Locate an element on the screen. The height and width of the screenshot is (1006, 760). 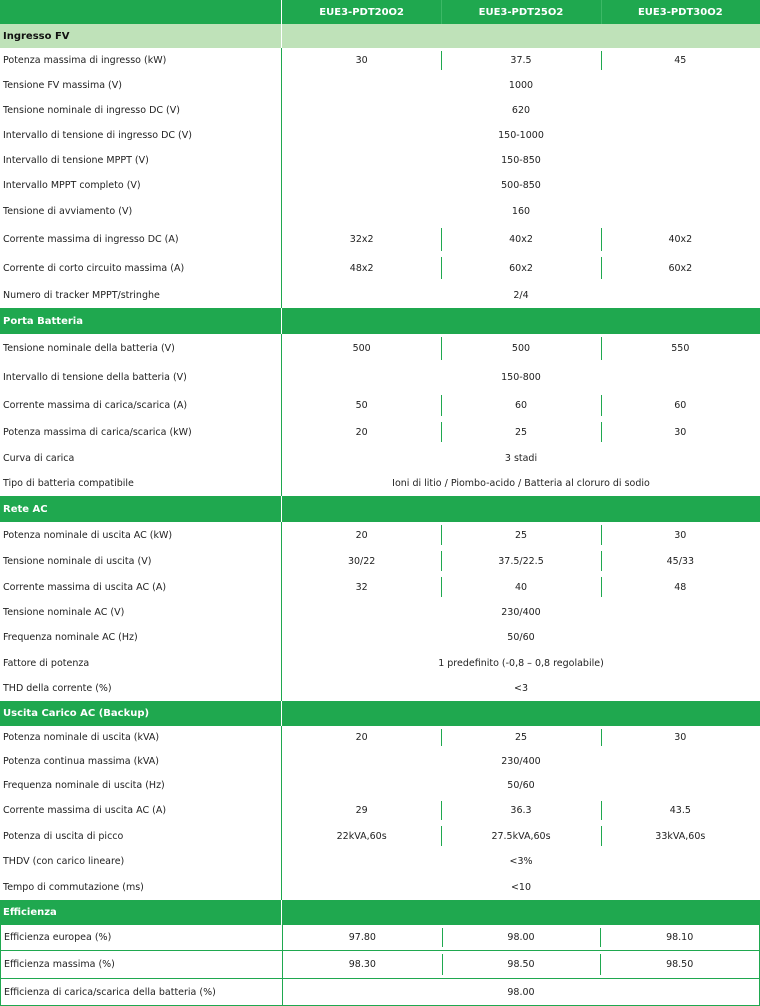
row-value-merged: 150-1000 is located at coordinates (521, 135).